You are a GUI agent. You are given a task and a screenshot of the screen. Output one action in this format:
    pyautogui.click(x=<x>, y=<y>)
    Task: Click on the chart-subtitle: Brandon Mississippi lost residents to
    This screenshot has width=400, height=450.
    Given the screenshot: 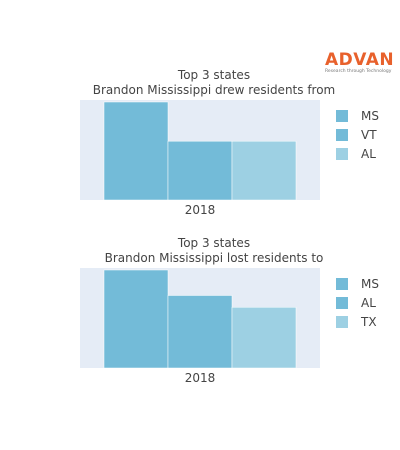 What is the action you would take?
    pyautogui.click(x=214, y=258)
    